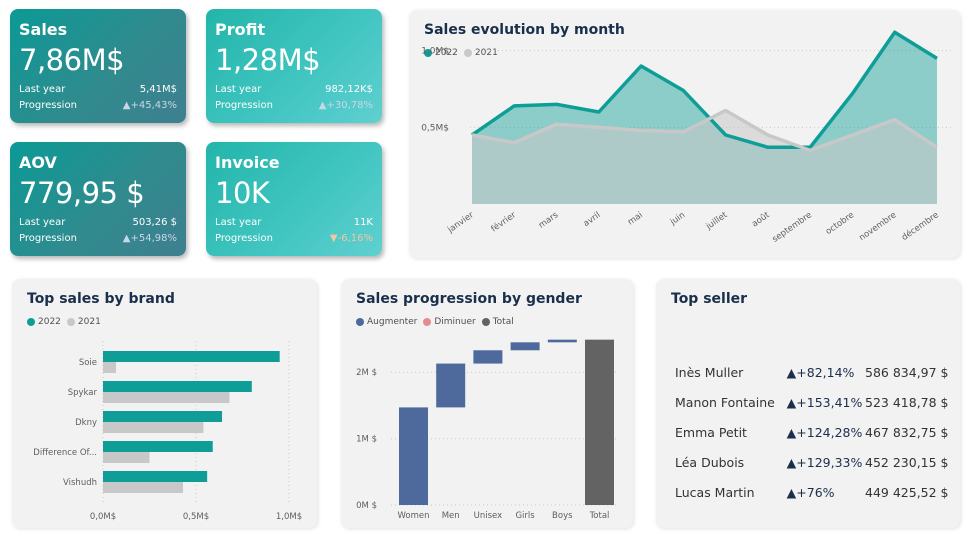 This screenshot has width=973, height=540. What do you see at coordinates (149, 238) in the screenshot?
I see `kpi-progression-value: ▲+54,98%` at bounding box center [149, 238].